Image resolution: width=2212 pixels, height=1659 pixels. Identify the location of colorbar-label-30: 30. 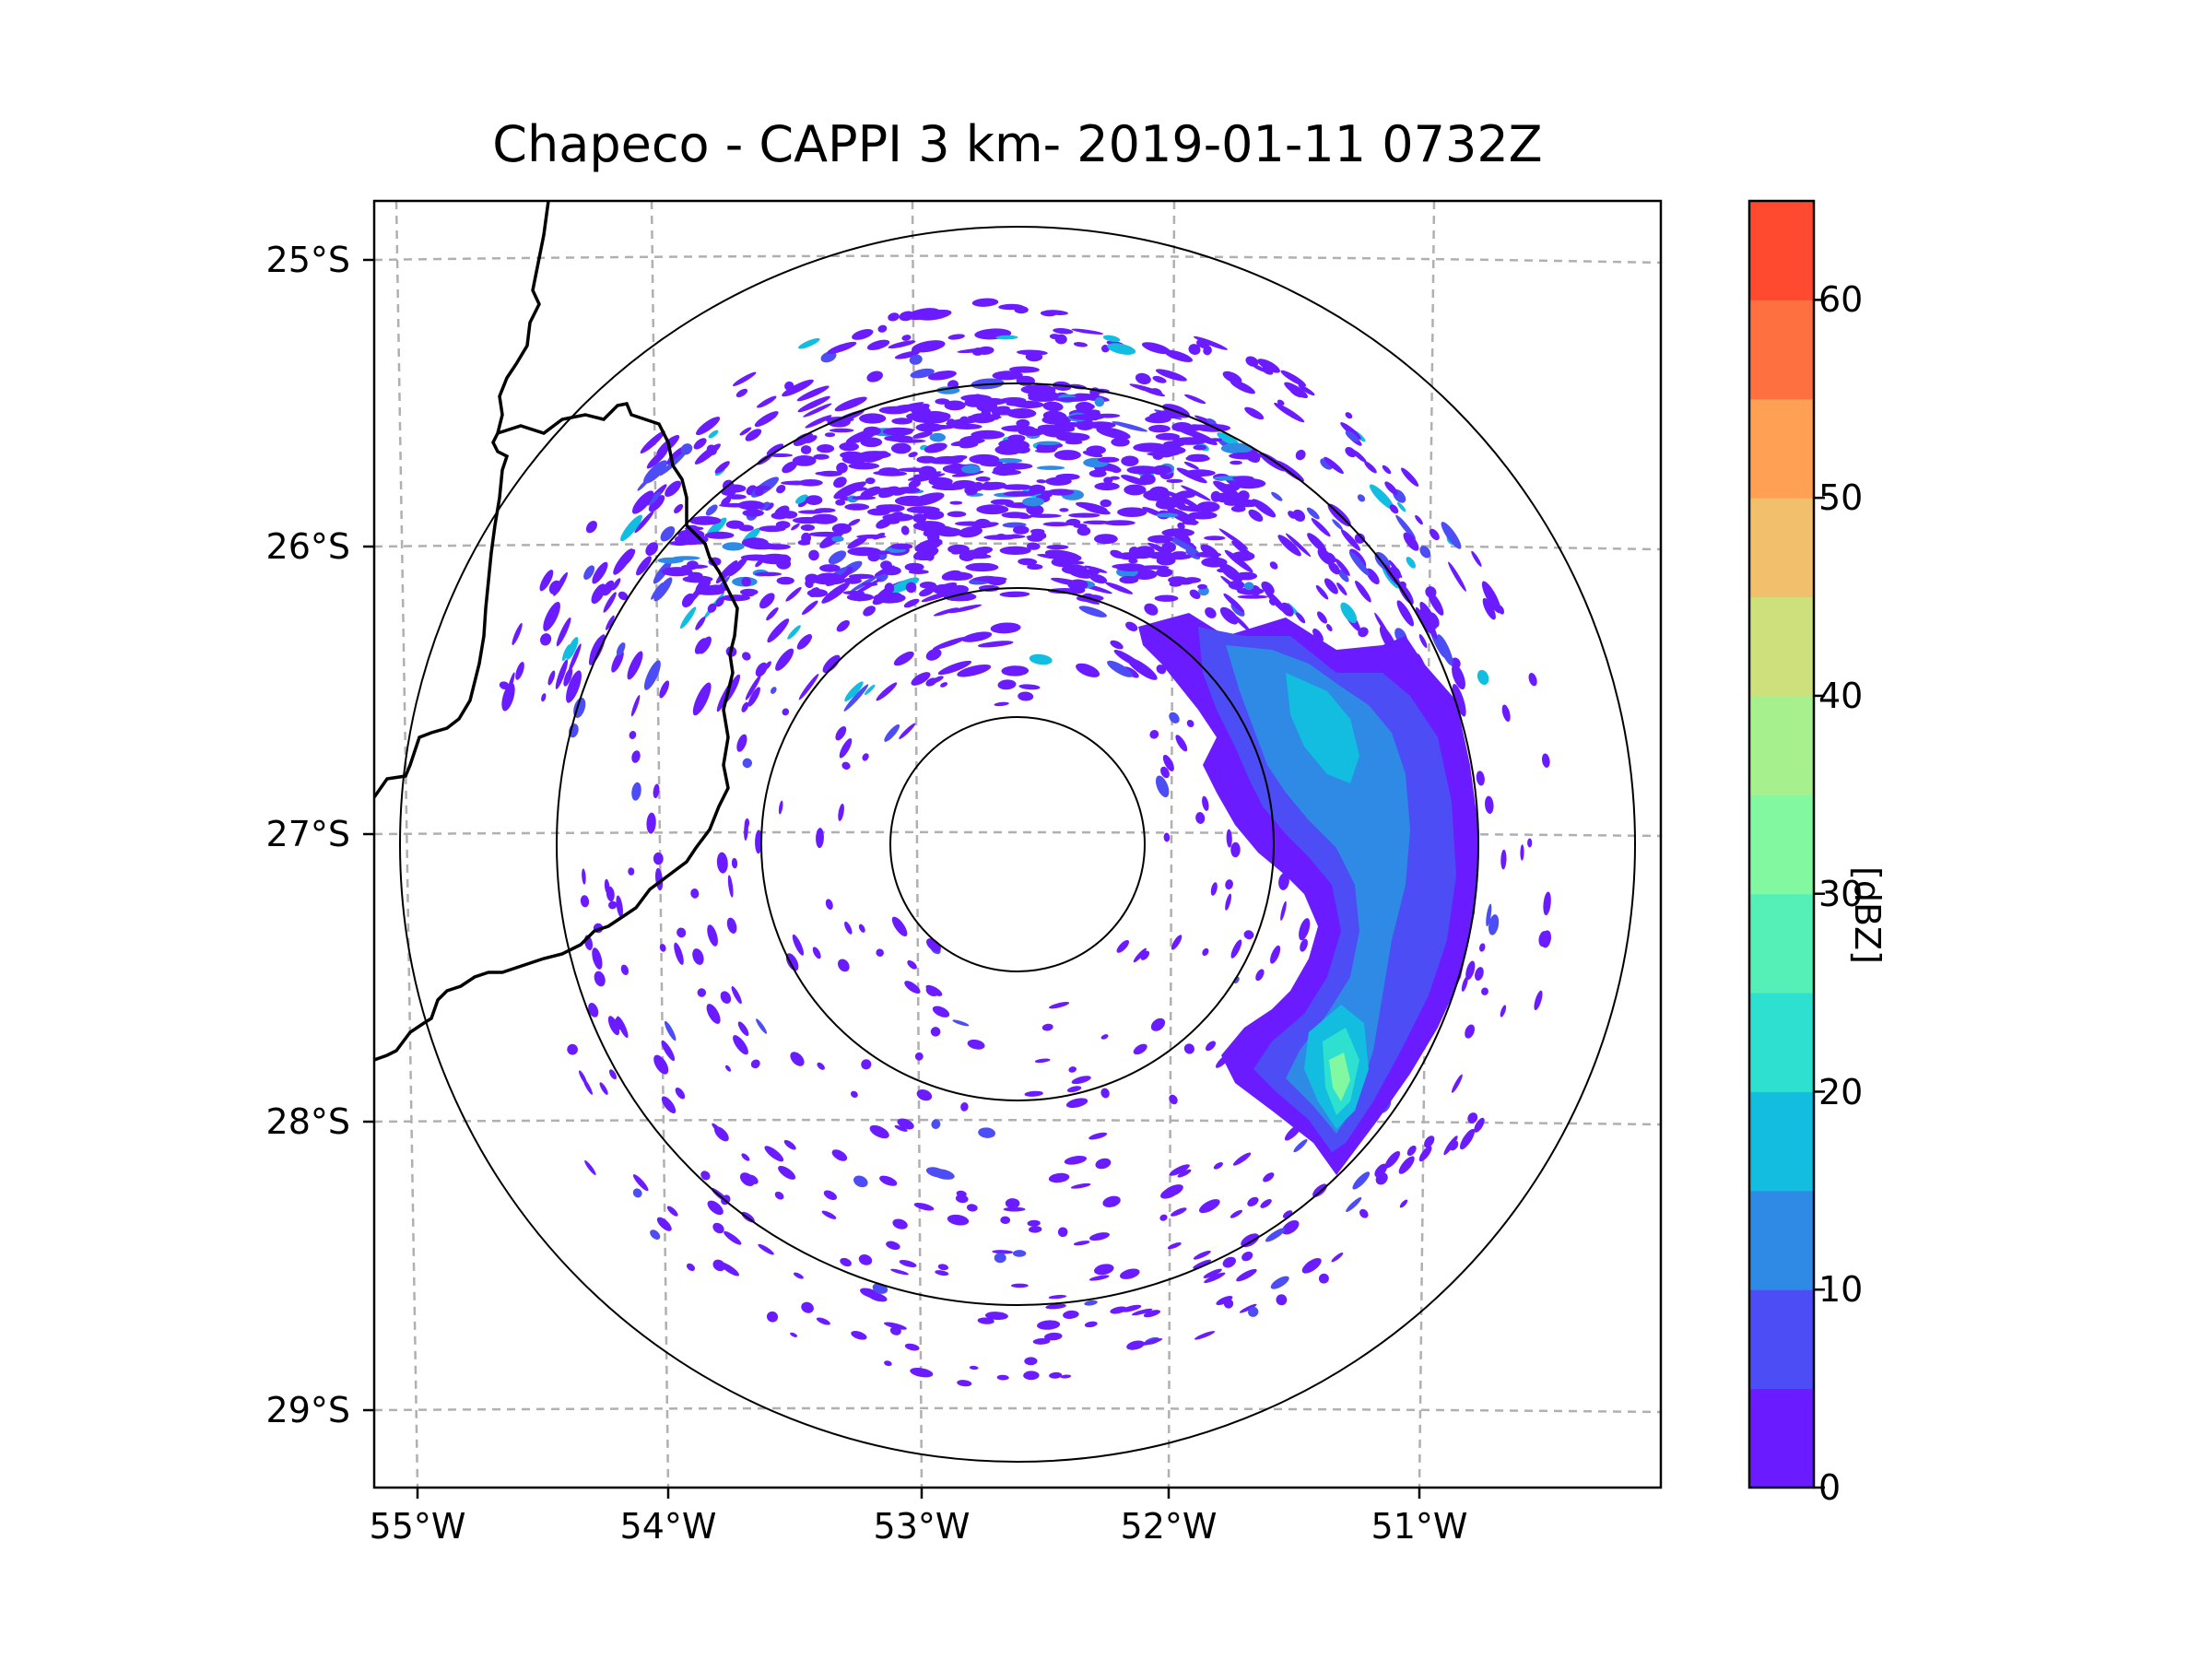
(1841, 894).